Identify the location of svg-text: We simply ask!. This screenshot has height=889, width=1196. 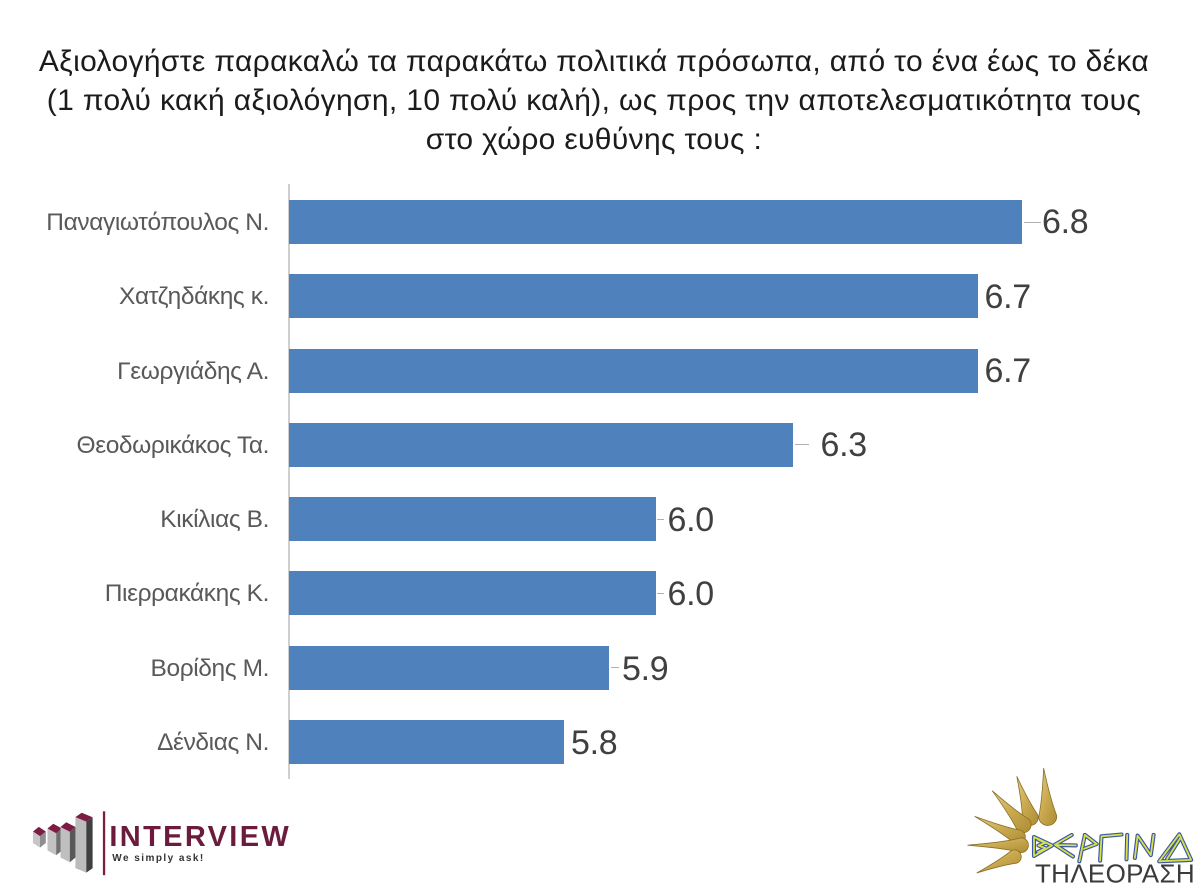
(158, 858).